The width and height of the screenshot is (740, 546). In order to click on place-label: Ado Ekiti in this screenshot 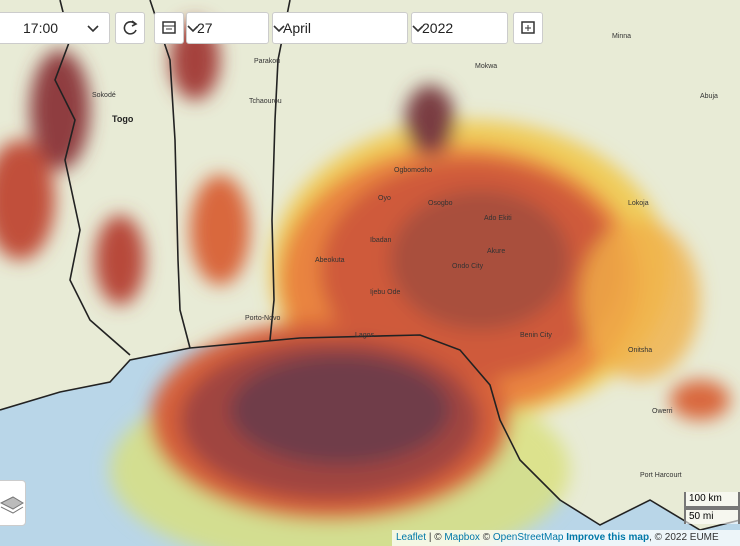, I will do `click(498, 218)`.